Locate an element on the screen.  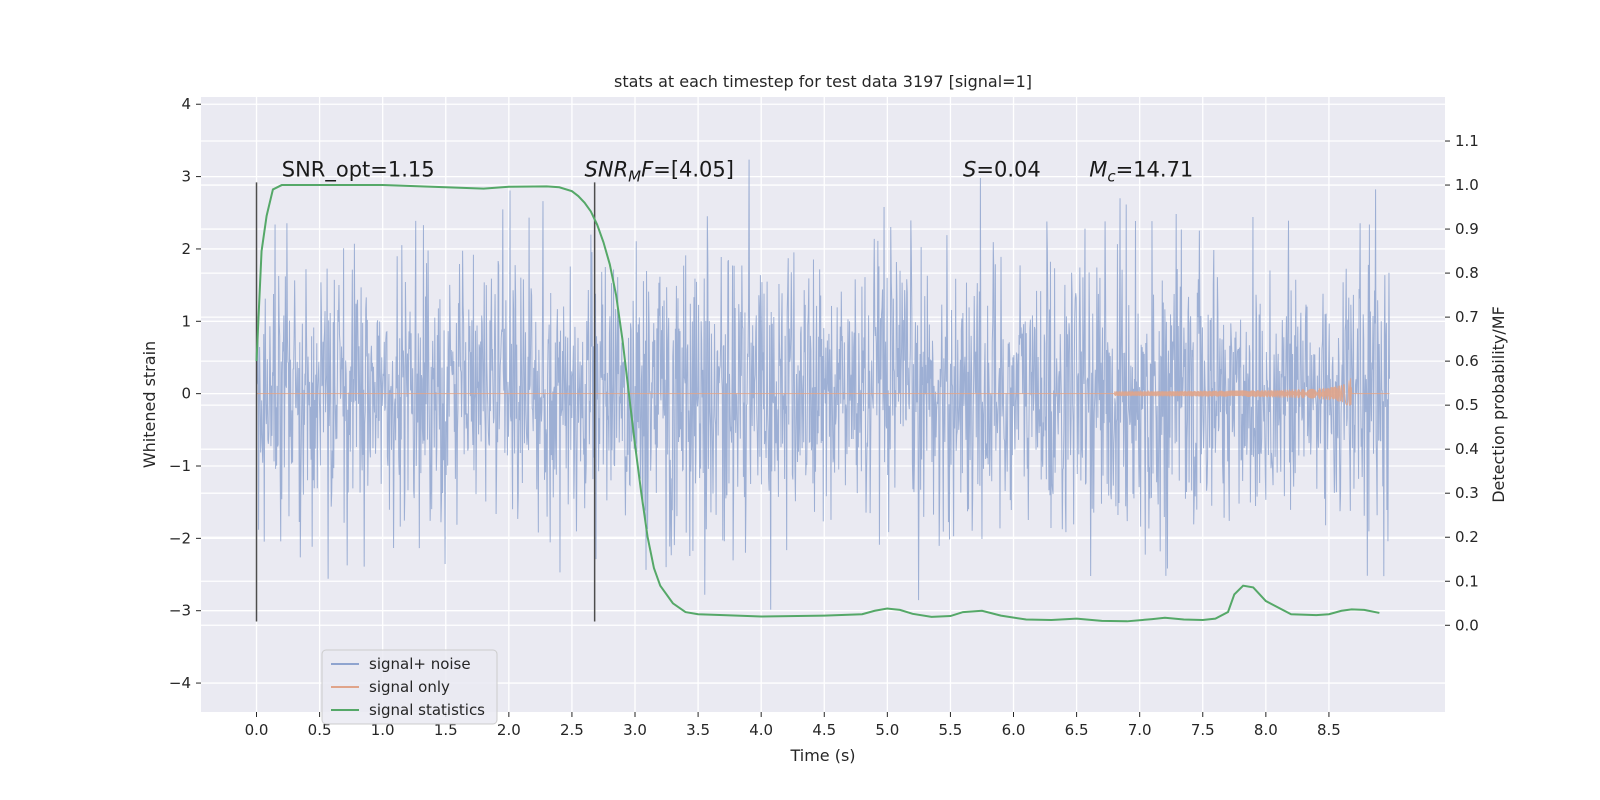
y-right-tick-label: 0.2 is located at coordinates (1467, 537).